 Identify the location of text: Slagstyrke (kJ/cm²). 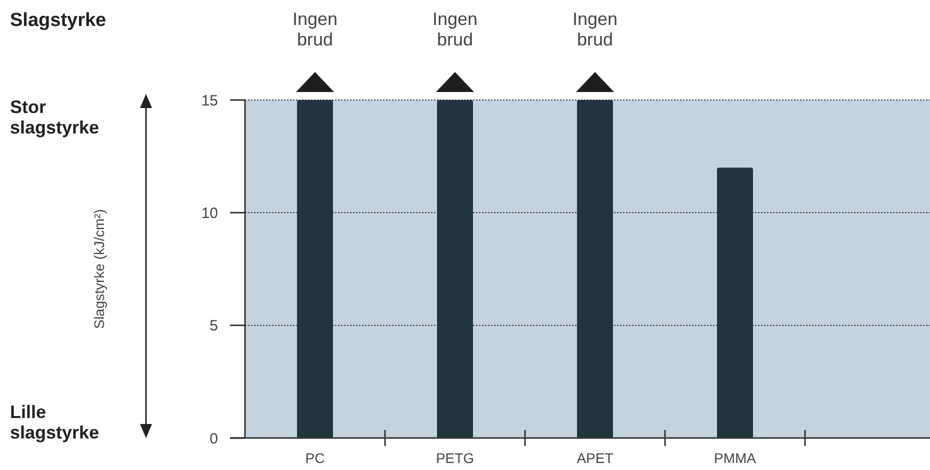
(99, 269).